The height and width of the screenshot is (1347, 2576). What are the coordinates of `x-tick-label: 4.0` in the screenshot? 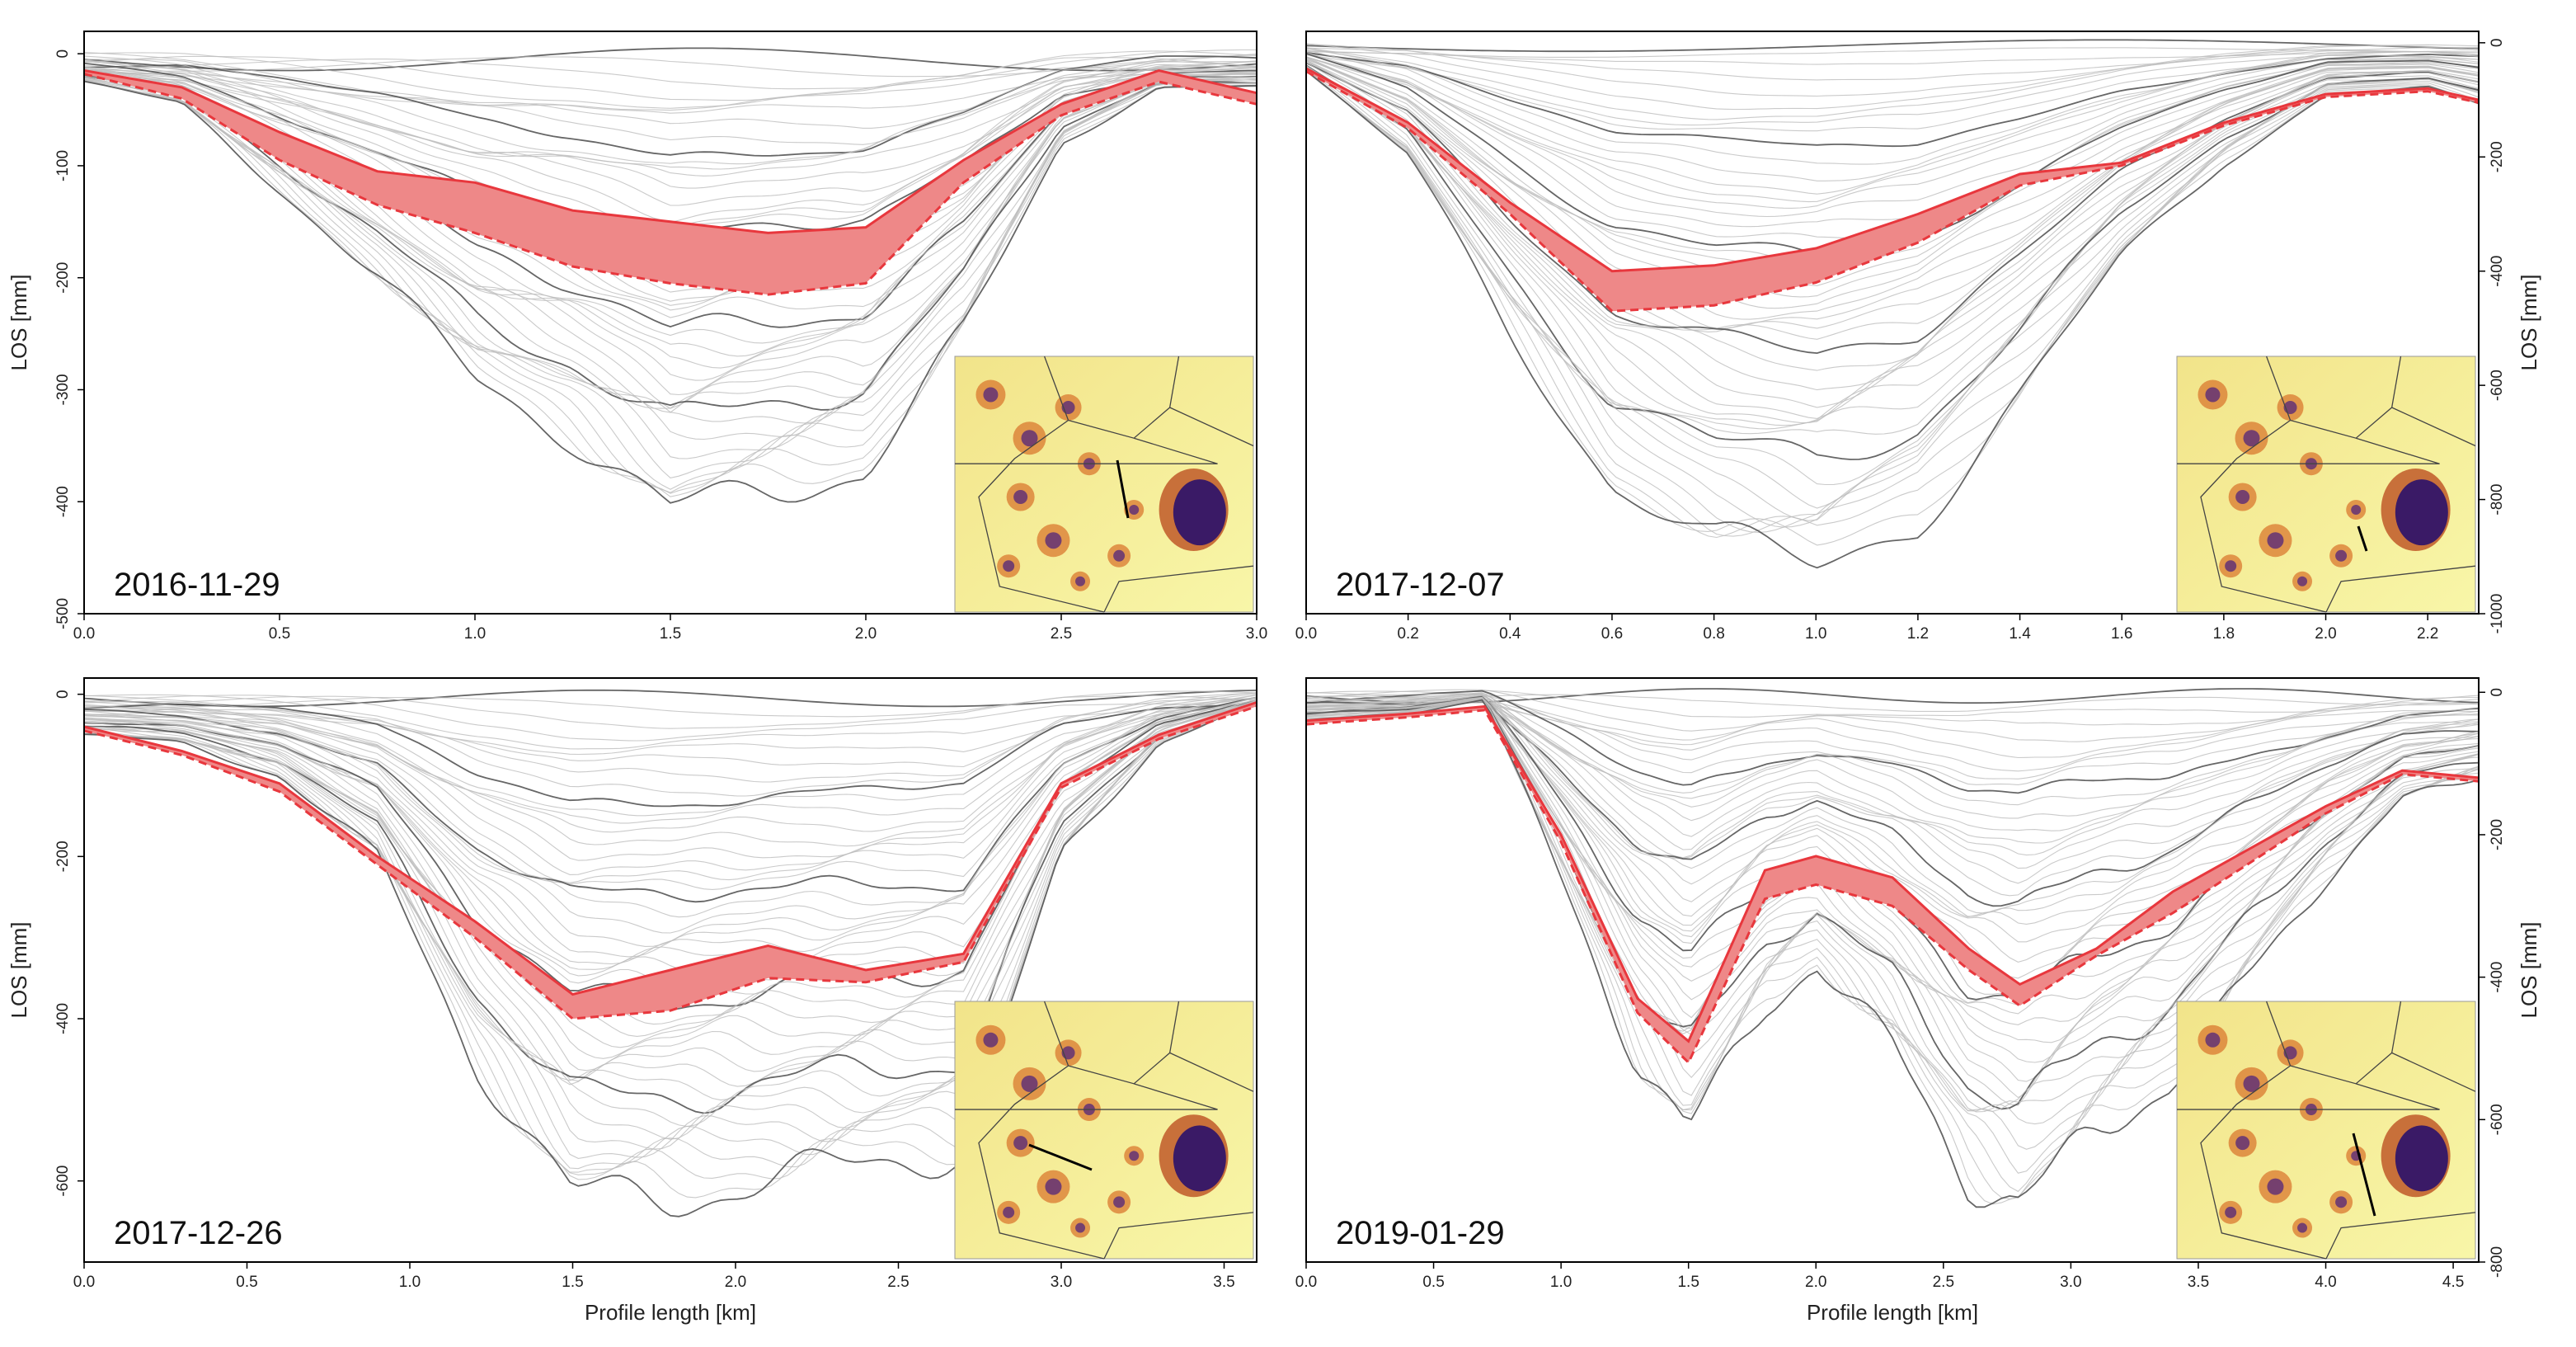 It's located at (2325, 1282).